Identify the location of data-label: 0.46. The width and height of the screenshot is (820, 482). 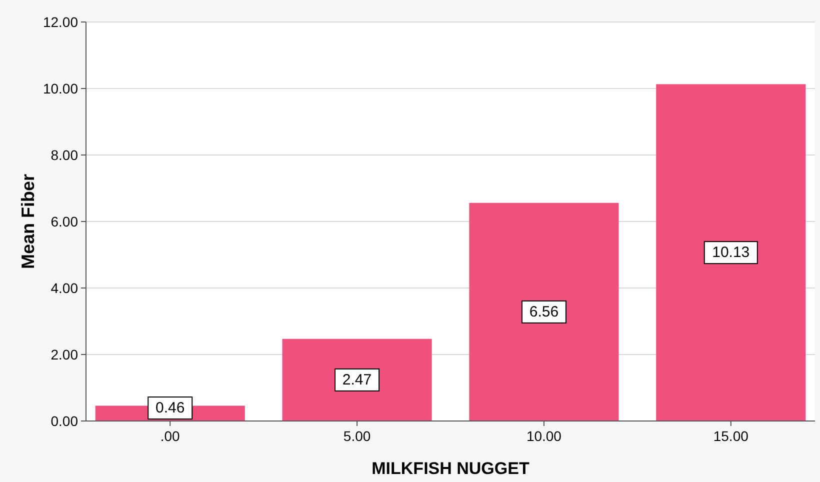
(170, 408).